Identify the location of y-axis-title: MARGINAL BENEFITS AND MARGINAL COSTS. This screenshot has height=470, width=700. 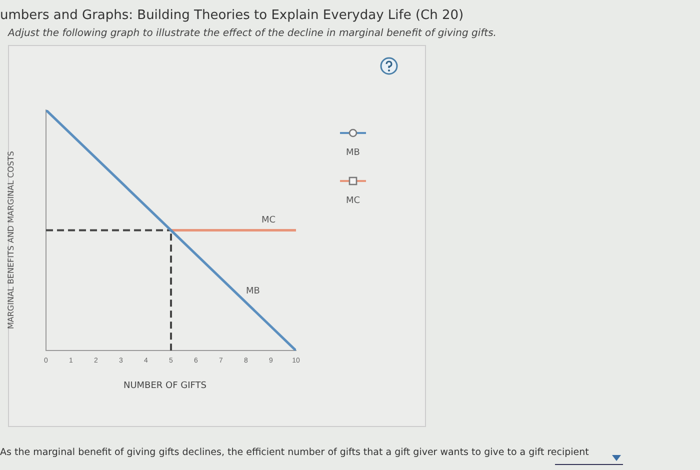
(11, 240).